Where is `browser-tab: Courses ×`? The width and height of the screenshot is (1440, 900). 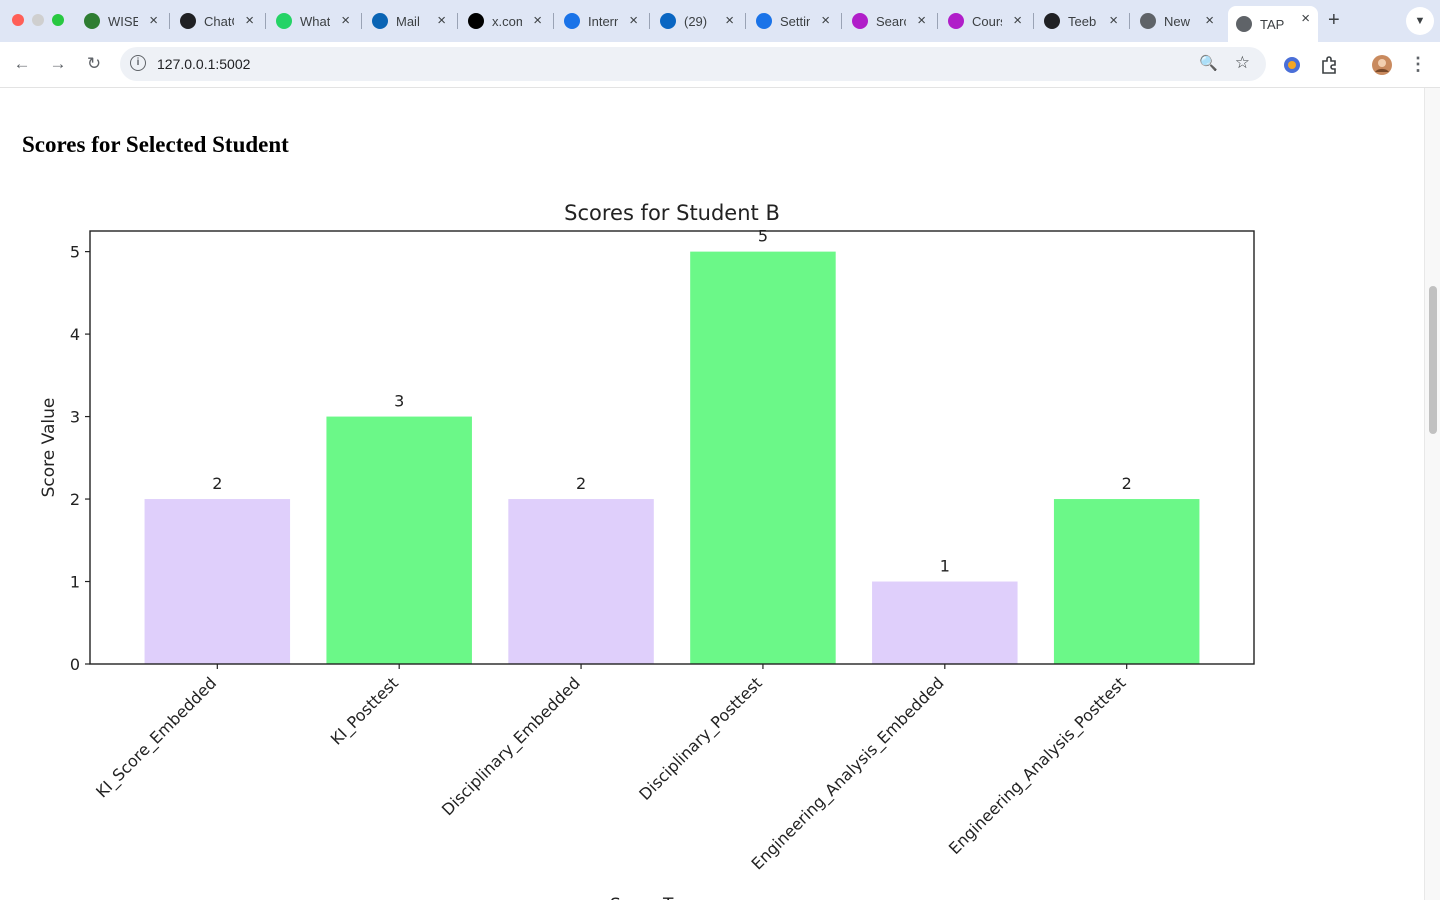
browser-tab: Courses × is located at coordinates (985, 21).